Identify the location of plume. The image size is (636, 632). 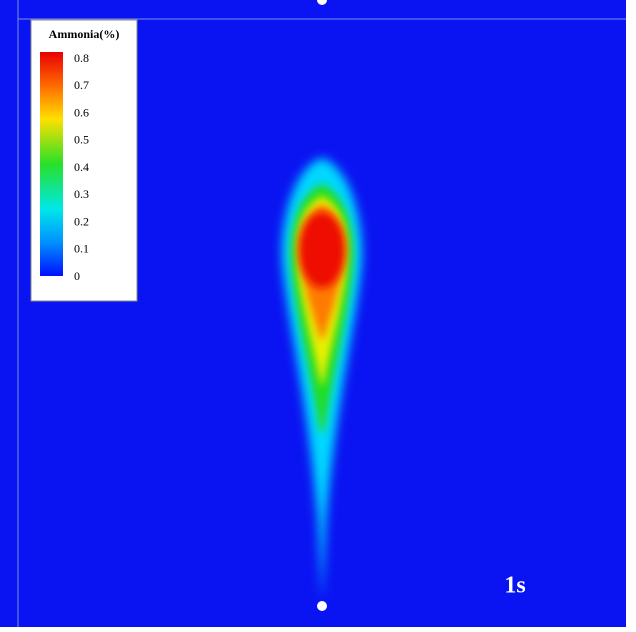
(322, 379).